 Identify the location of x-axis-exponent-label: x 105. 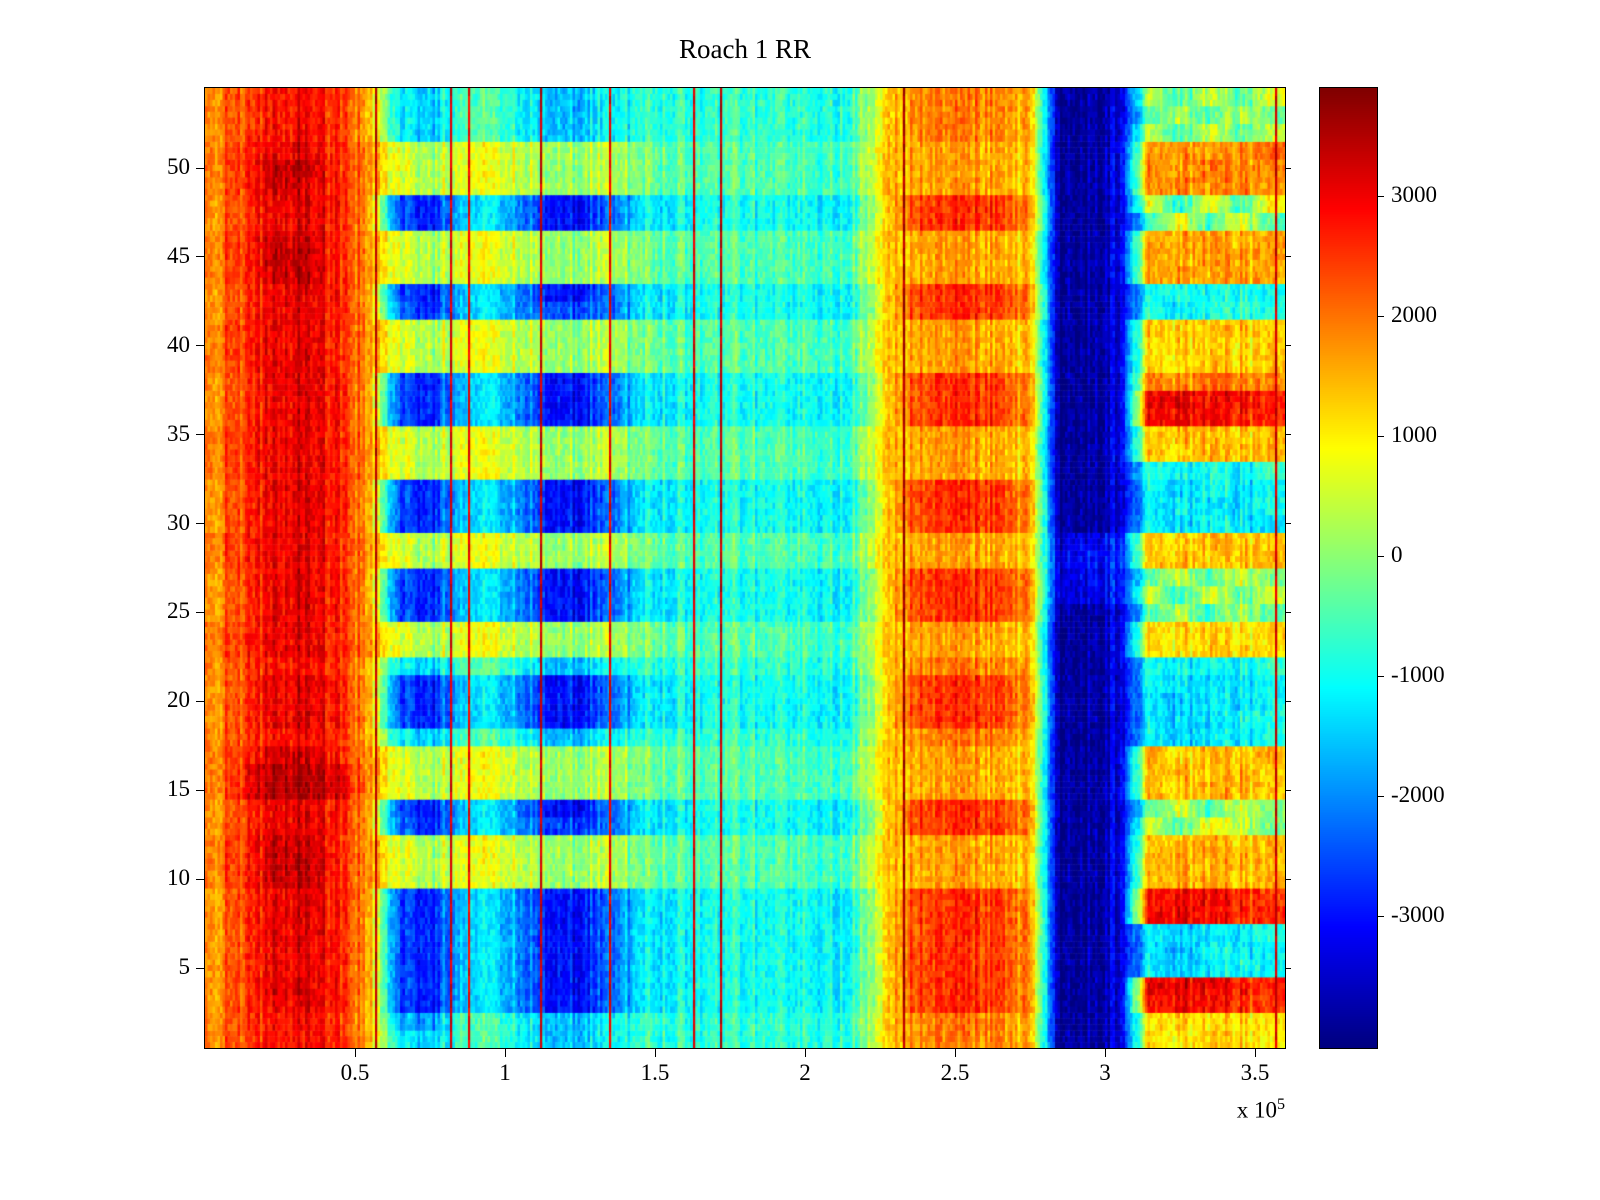
(1217, 1110).